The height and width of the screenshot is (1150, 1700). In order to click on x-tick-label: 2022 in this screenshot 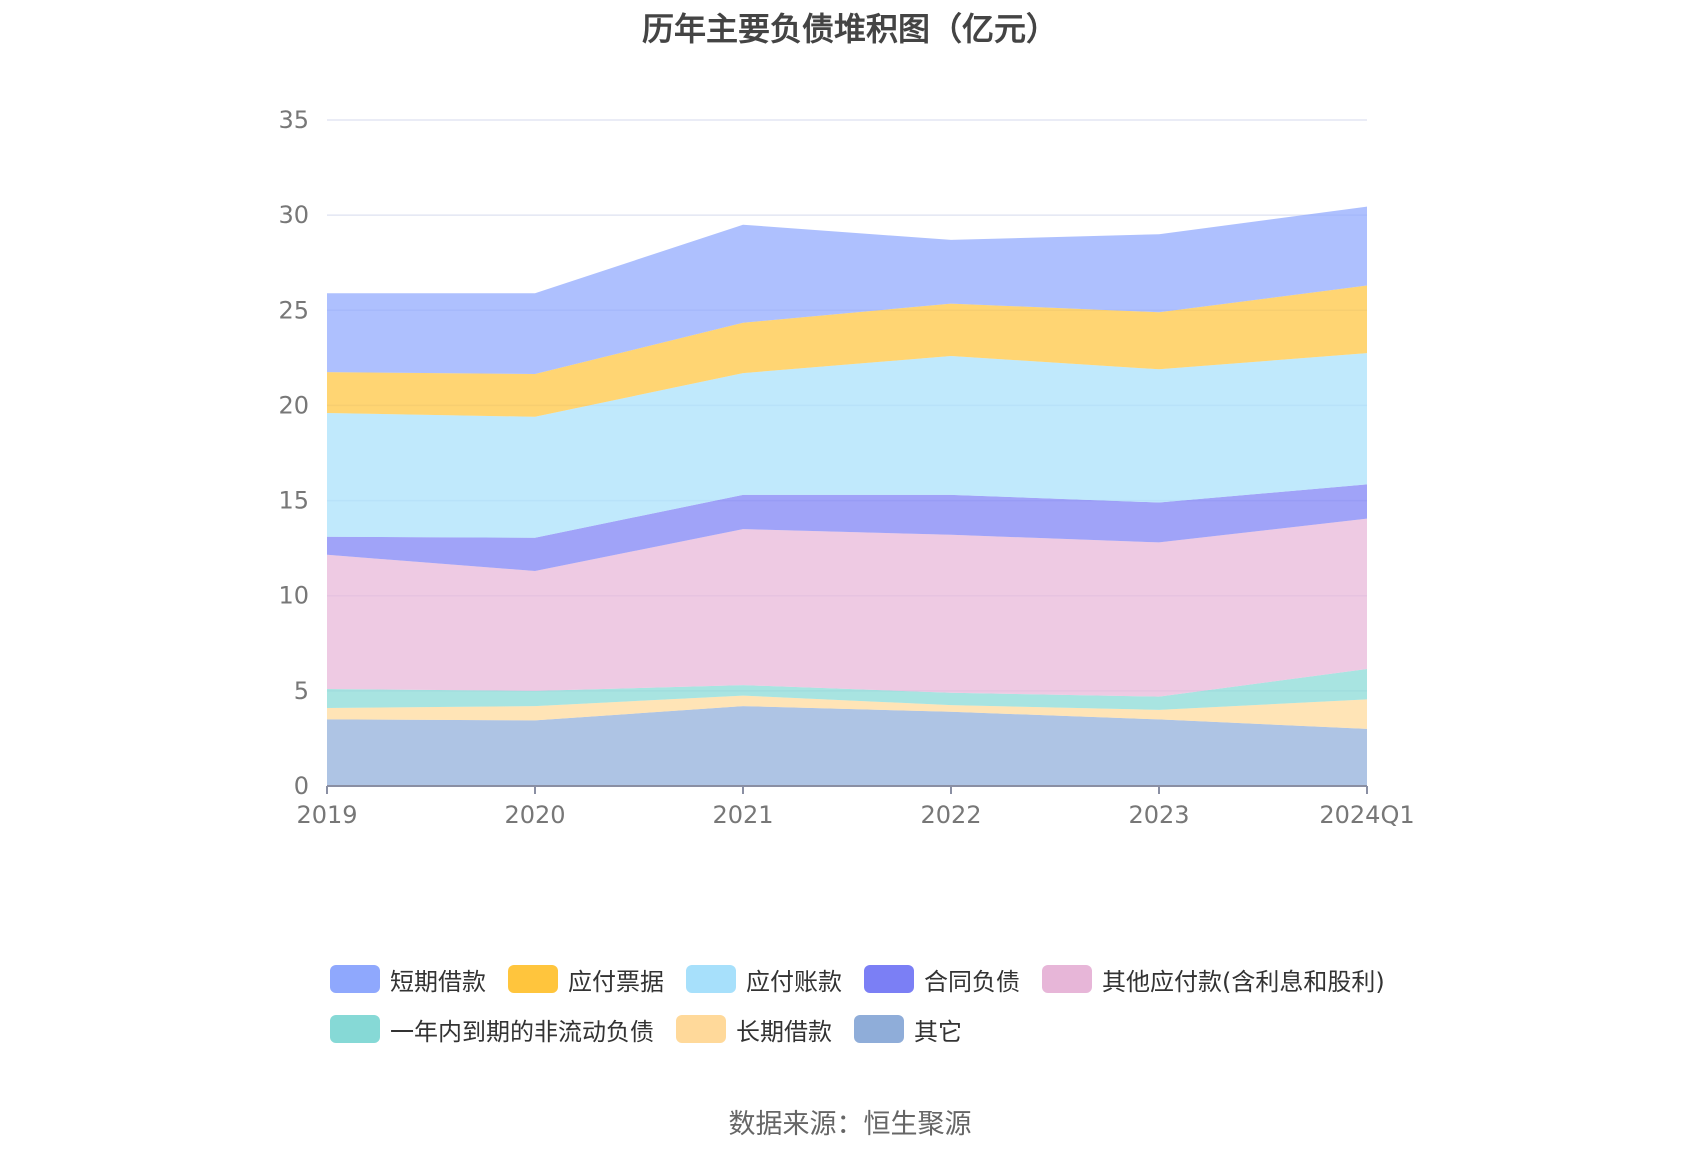, I will do `click(950, 815)`.